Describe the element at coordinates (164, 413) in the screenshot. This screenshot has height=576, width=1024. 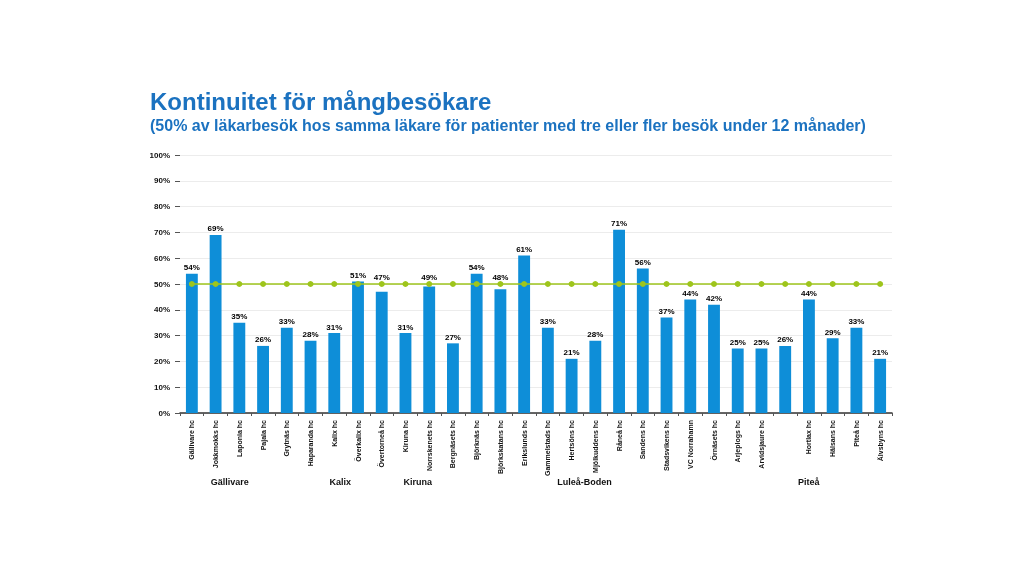
I see `y-tick-label: 0%` at that location.